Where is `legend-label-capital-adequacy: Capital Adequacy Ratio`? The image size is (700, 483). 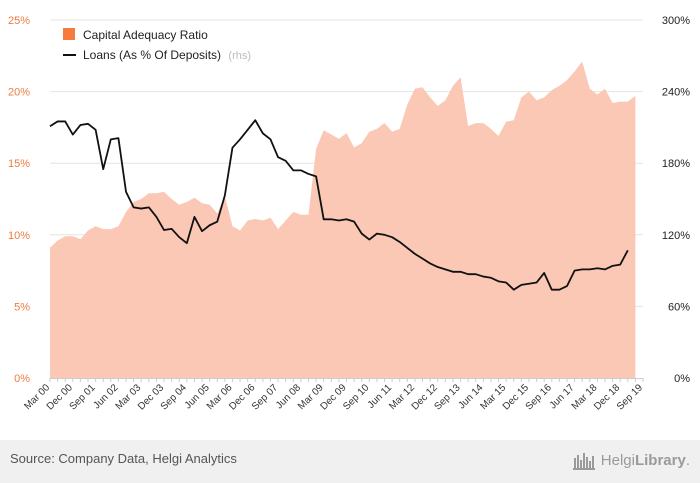 legend-label-capital-adequacy: Capital Adequacy Ratio is located at coordinates (145, 35).